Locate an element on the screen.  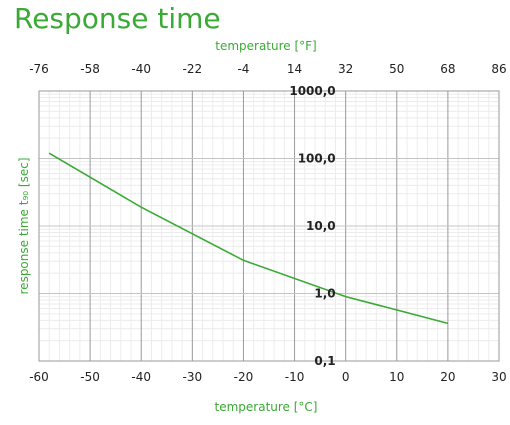
x-tick-label-top: 86 is located at coordinates (498, 69).